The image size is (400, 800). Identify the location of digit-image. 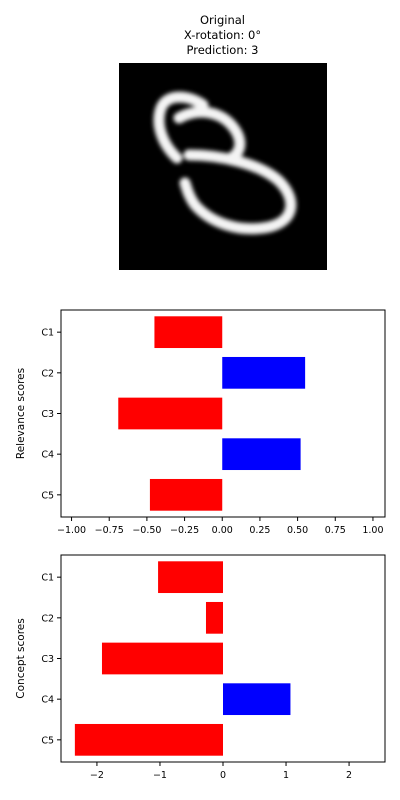
(223, 166).